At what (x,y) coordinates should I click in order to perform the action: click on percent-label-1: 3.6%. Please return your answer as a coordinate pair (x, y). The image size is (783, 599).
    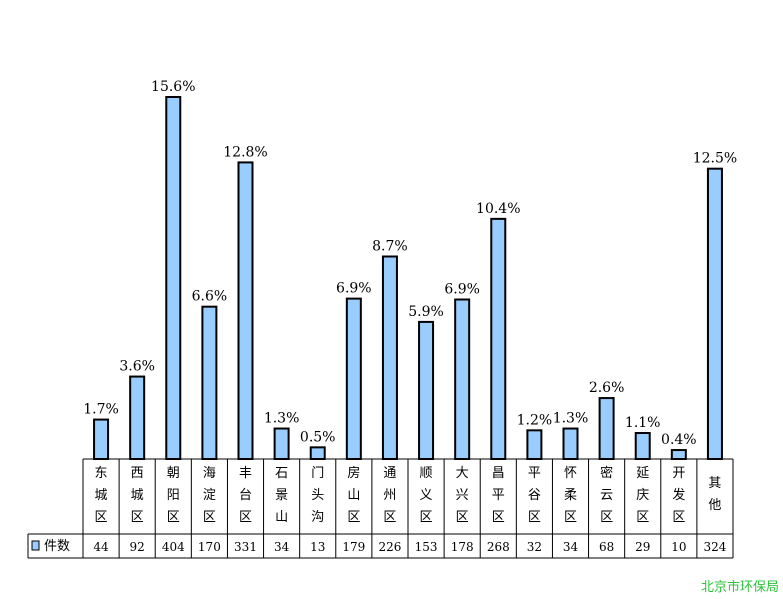
    Looking at the image, I should click on (137, 367).